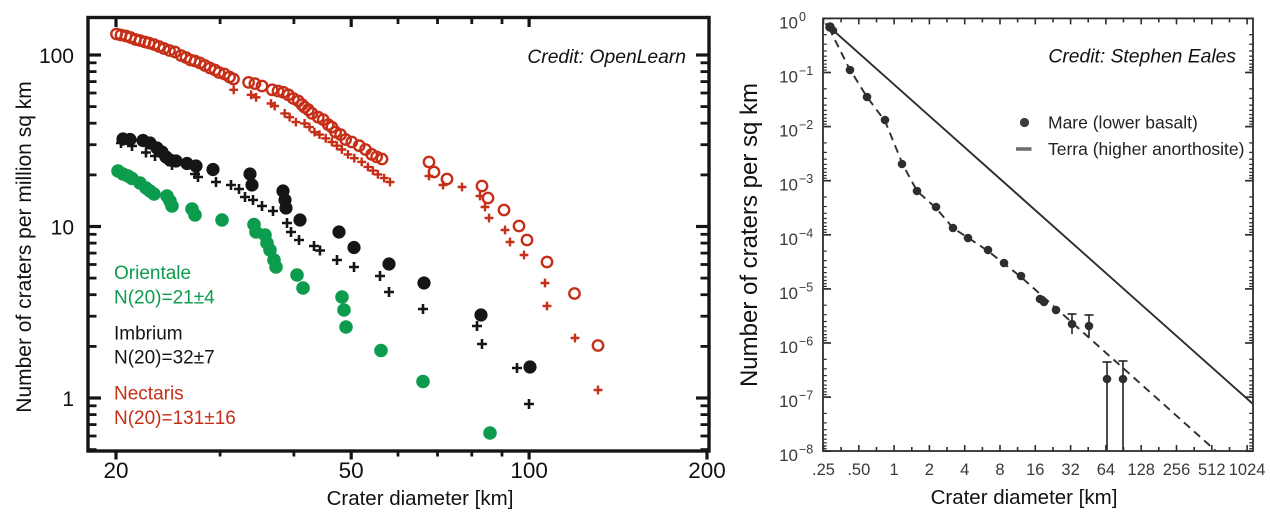 Image resolution: width=1270 pixels, height=523 pixels. What do you see at coordinates (964, 470) in the screenshot?
I see `svg-text: 4` at bounding box center [964, 470].